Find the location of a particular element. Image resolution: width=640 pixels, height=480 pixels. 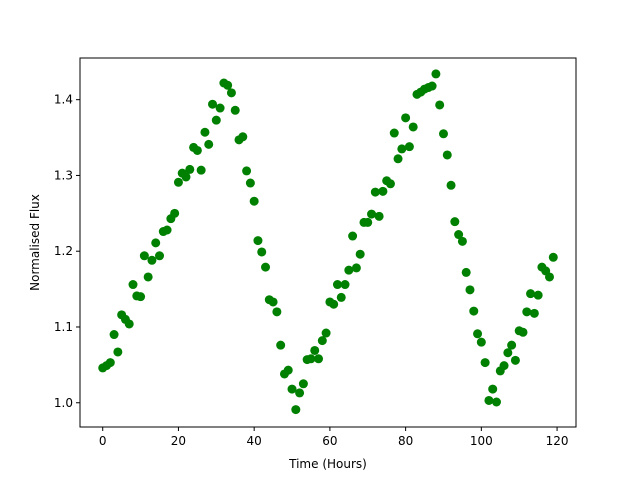

x-tick-label: 40 is located at coordinates (254, 441).